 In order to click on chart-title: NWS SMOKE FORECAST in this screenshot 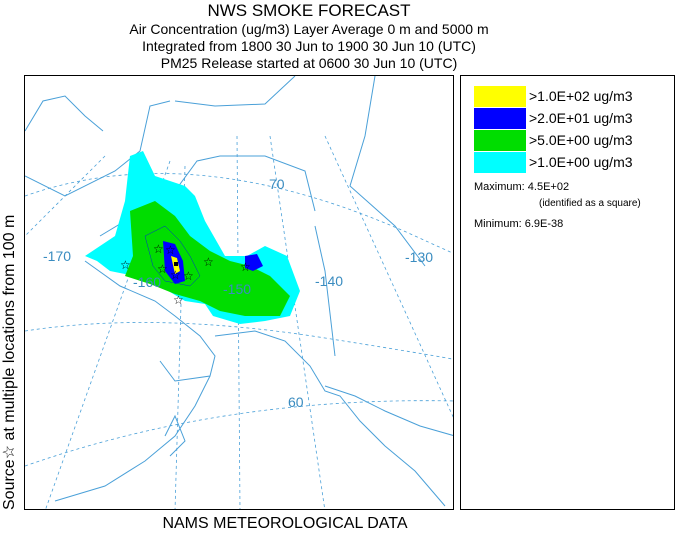, I will do `click(309, 10)`.